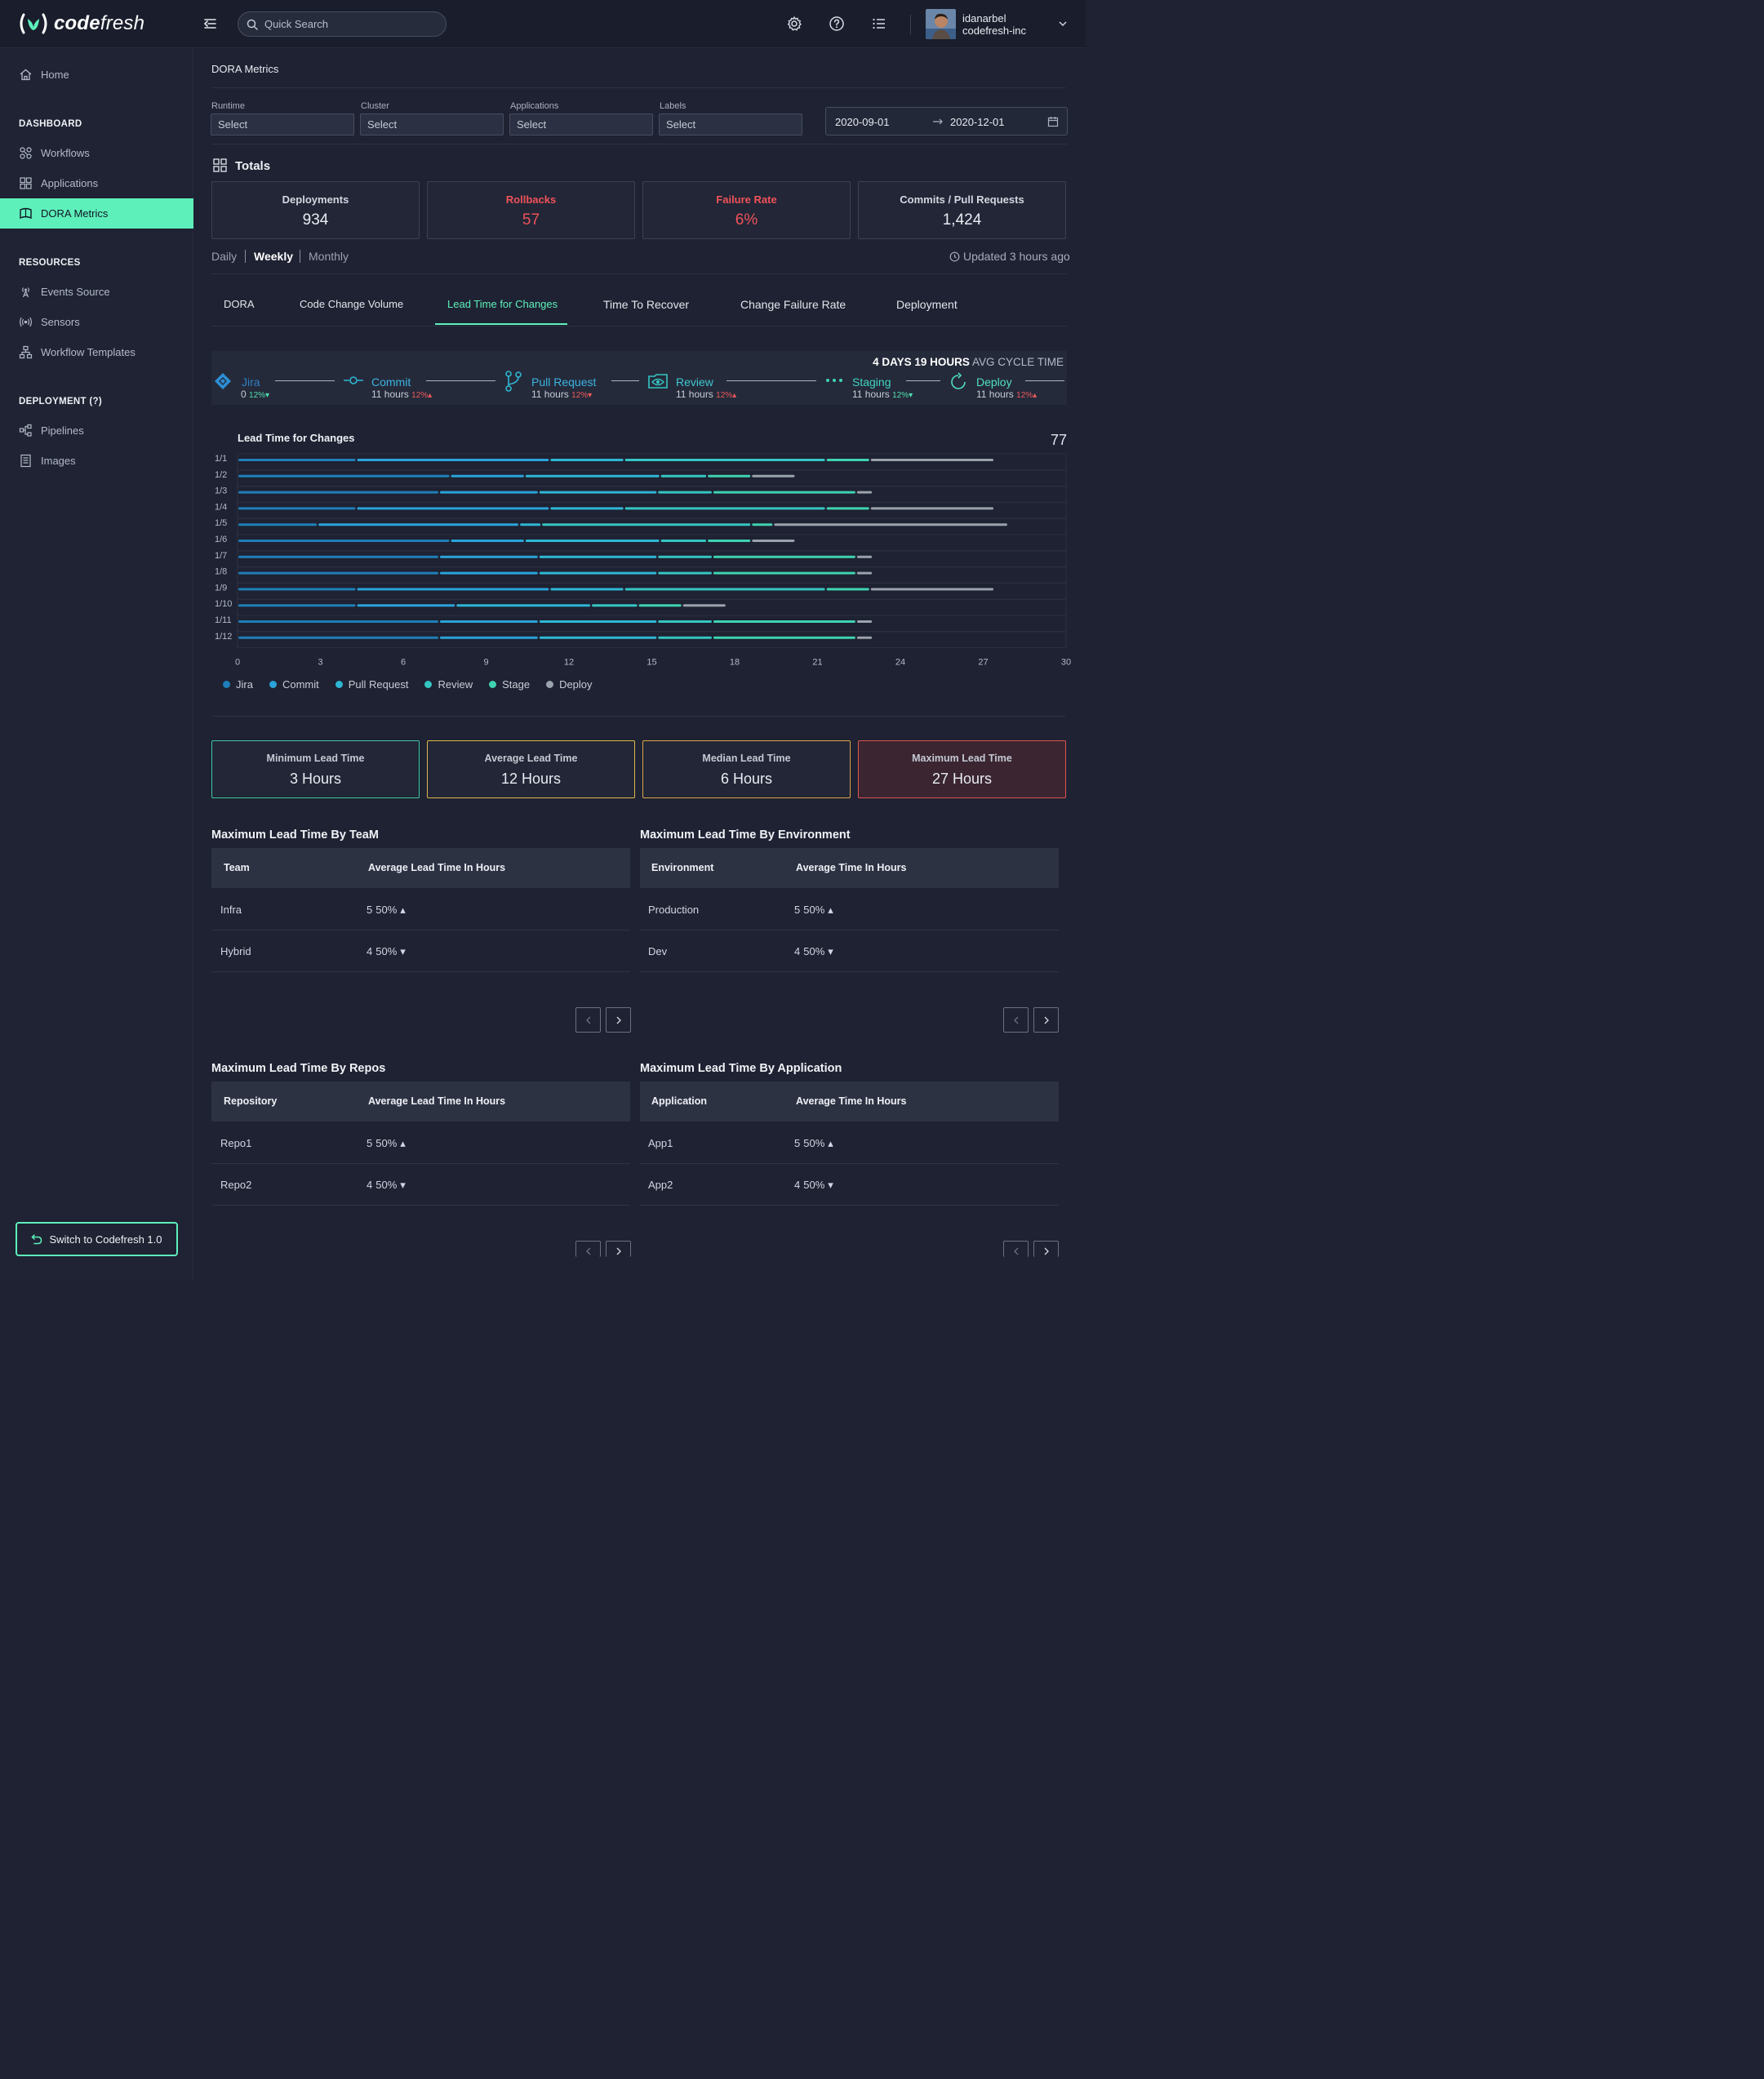 This screenshot has width=1764, height=2079. What do you see at coordinates (420, 1143) in the screenshot?
I see `table-row: Repo1 5 50% ▴` at bounding box center [420, 1143].